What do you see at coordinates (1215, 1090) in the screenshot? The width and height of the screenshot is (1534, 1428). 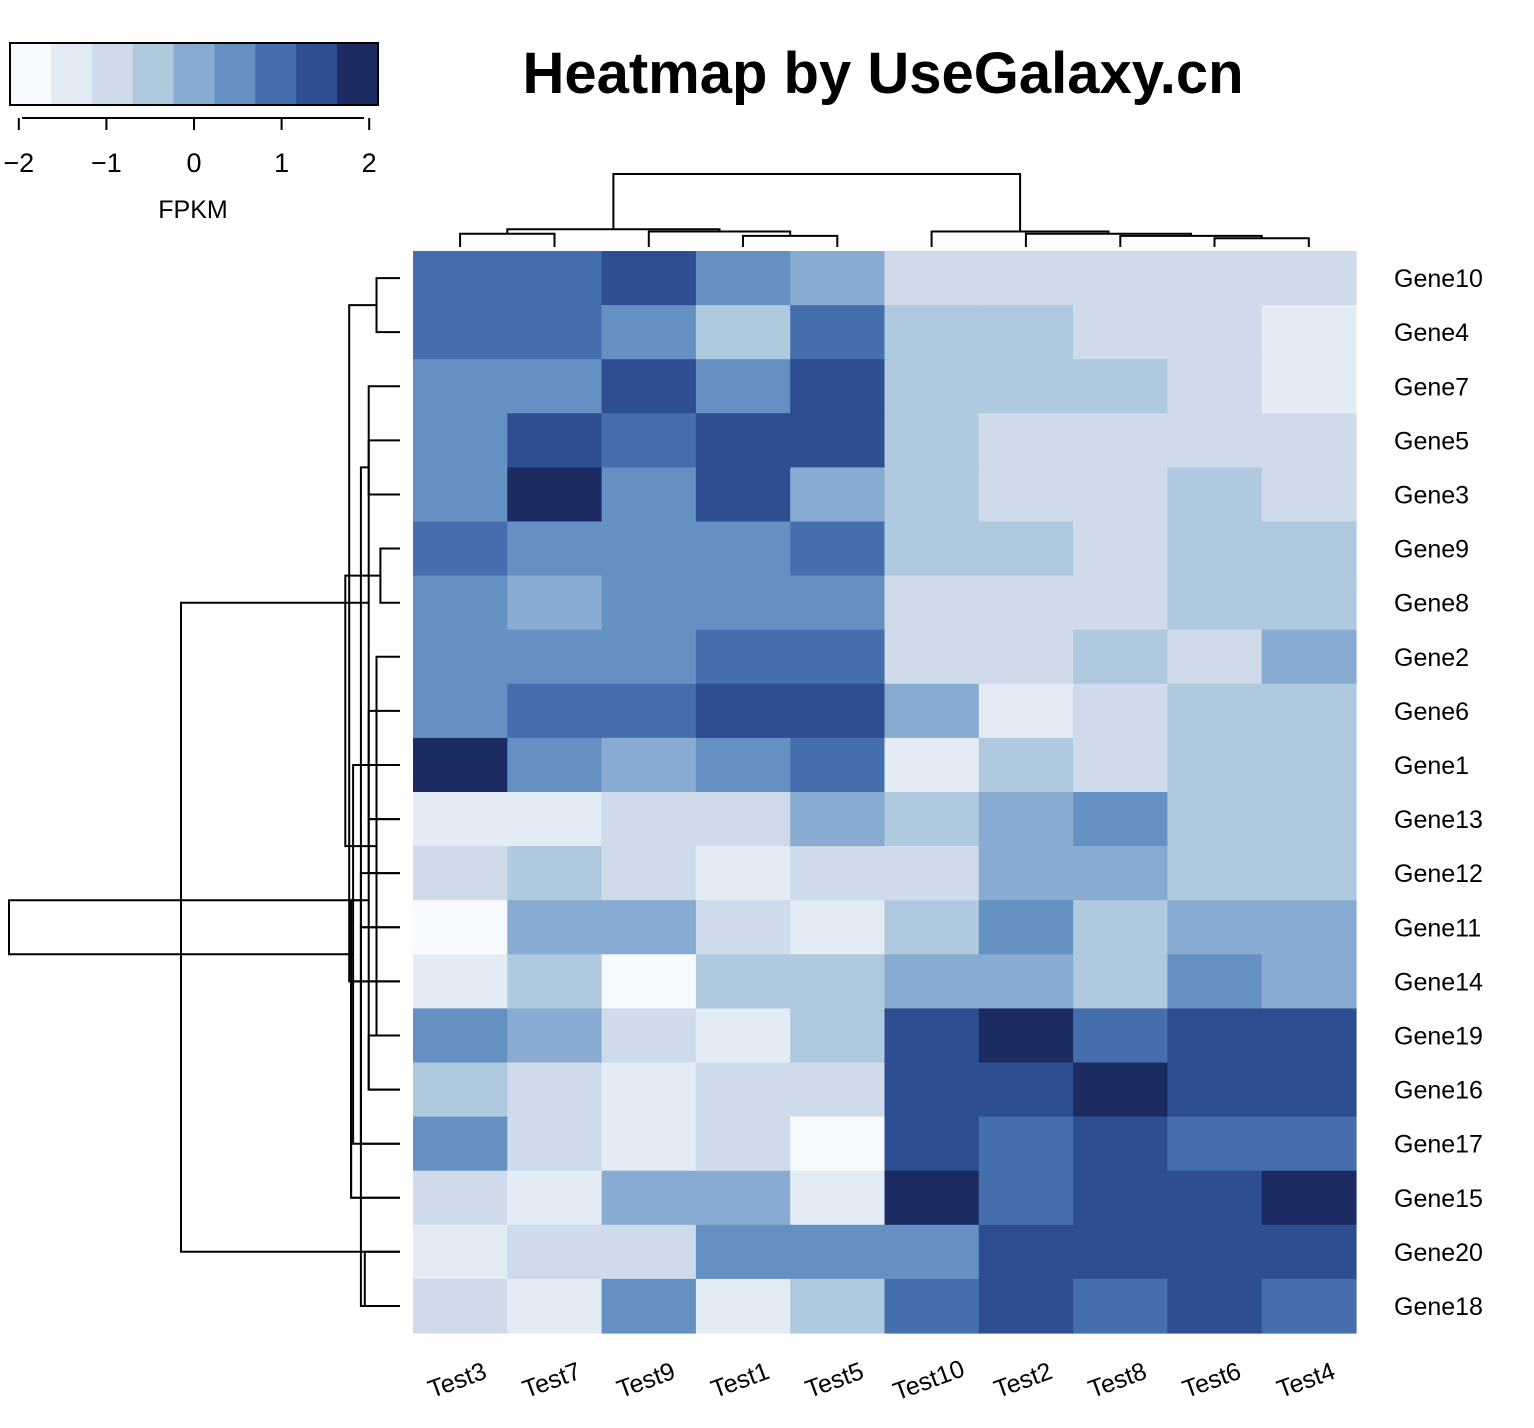 I see `heatmap-cell-gene16-test6` at bounding box center [1215, 1090].